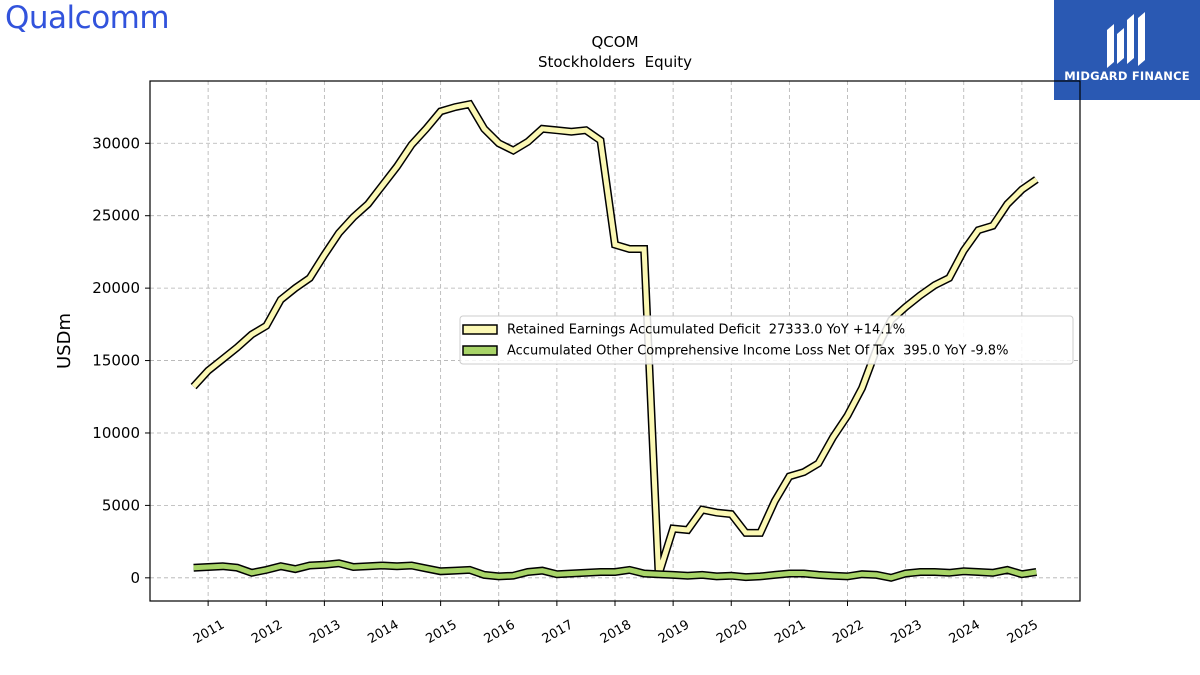 This screenshot has width=1200, height=675. I want to click on y-tick-label: 5000, so click(121, 505).